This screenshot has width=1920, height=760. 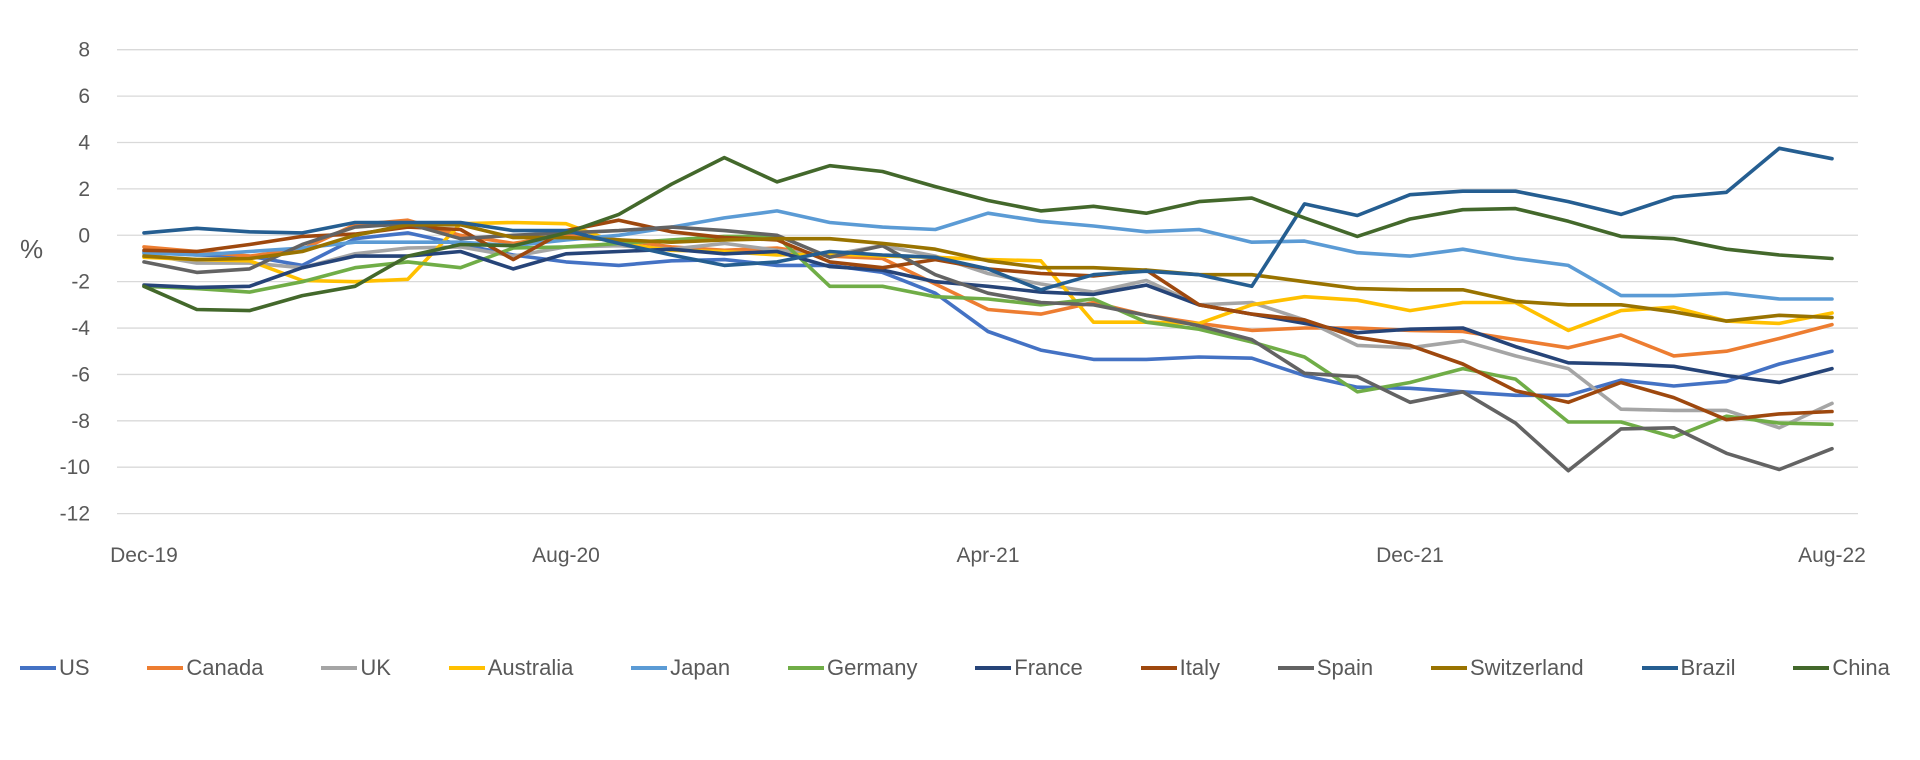 I want to click on legend-item-japan: Japan, so click(x=680, y=668).